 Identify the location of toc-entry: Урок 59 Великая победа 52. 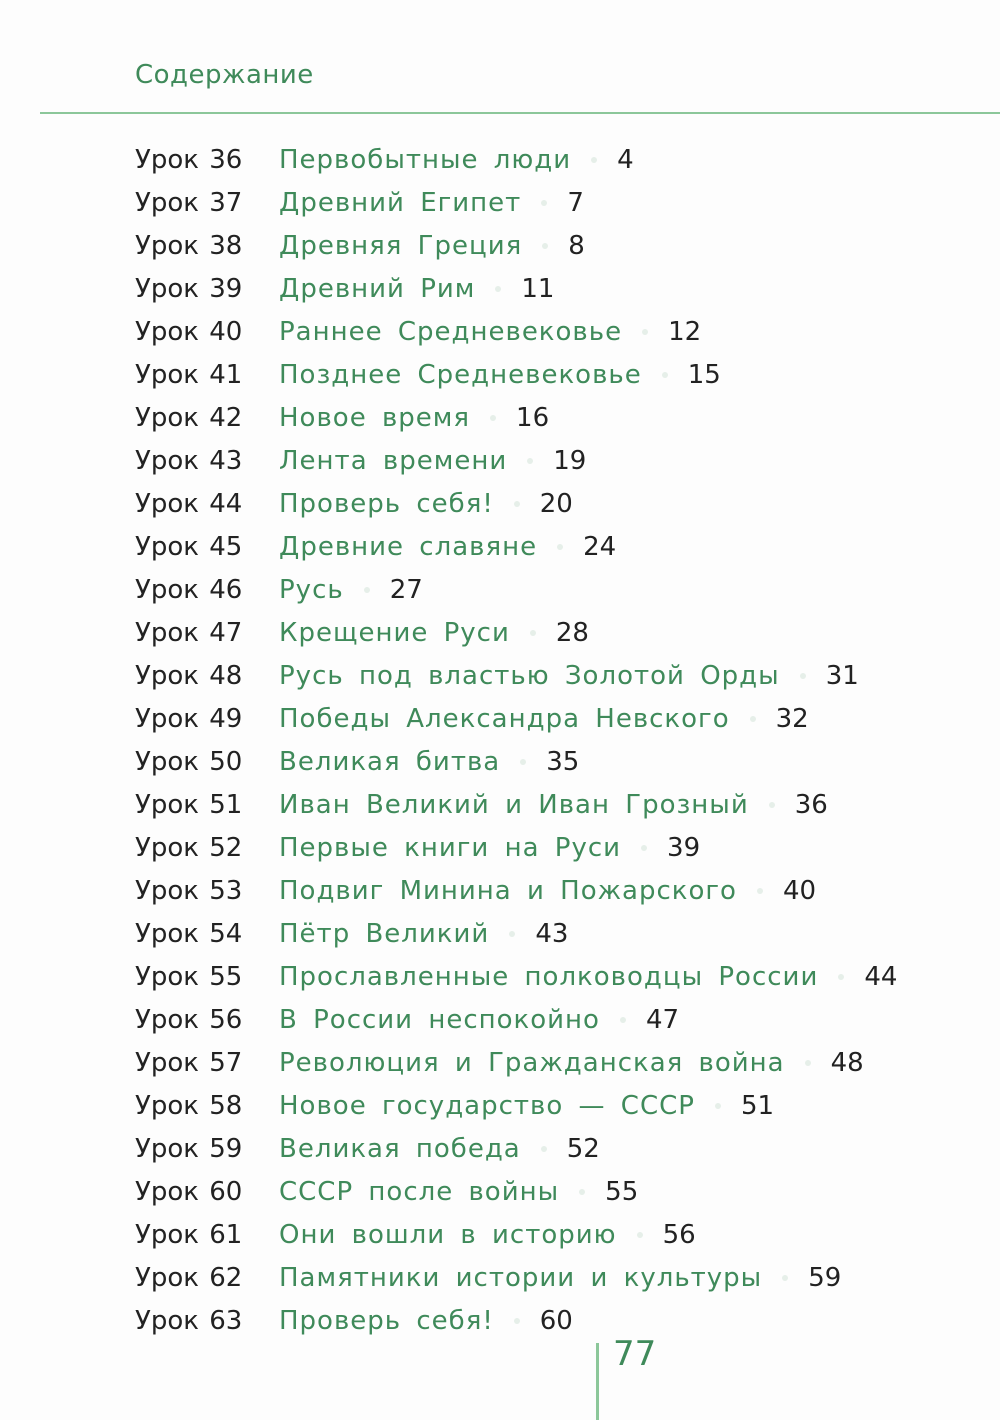
(516, 1148).